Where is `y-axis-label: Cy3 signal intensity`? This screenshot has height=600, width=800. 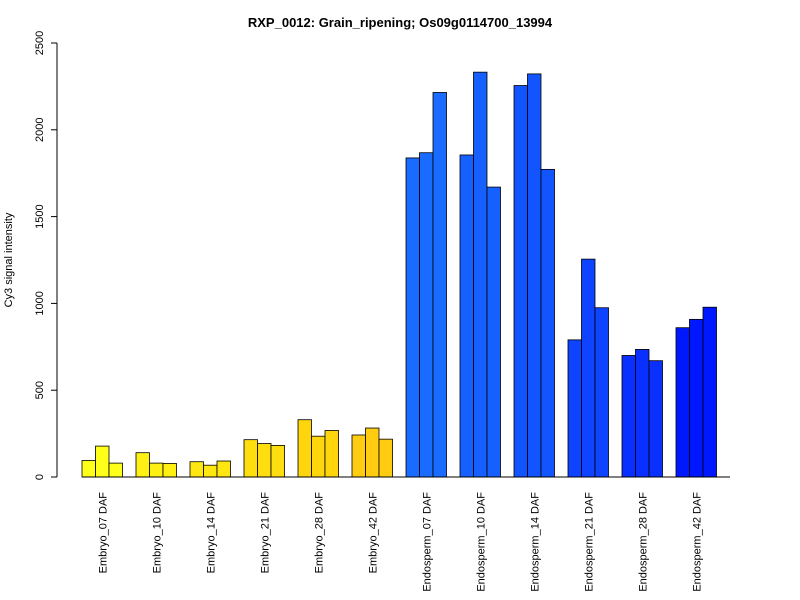 y-axis-label: Cy3 signal intensity is located at coordinates (9, 259).